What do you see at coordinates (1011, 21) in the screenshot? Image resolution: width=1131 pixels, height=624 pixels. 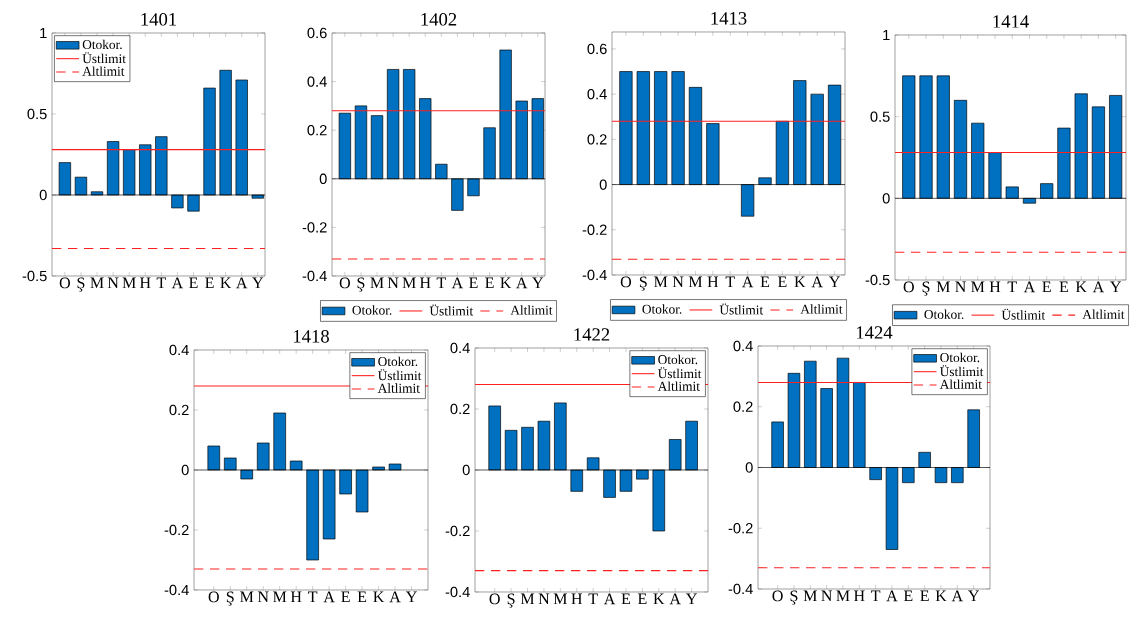 I see `chart-title: 1414` at bounding box center [1011, 21].